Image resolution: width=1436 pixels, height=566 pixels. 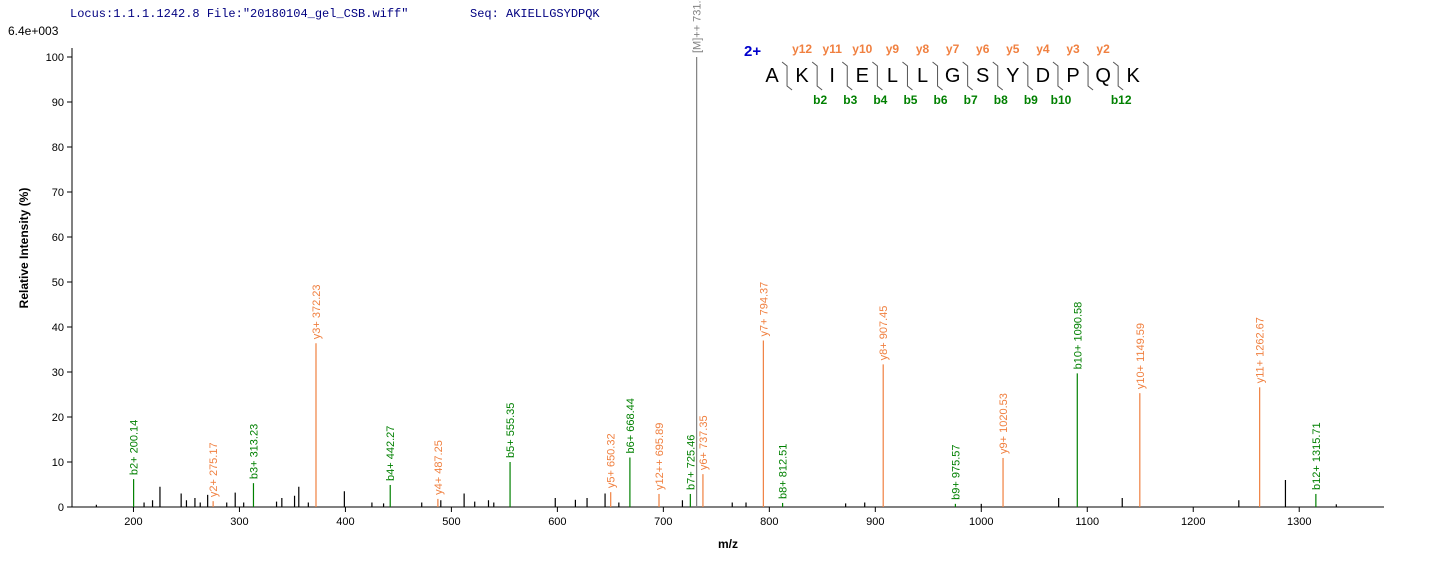 What do you see at coordinates (133, 522) in the screenshot?
I see `x-tick-label: 200` at bounding box center [133, 522].